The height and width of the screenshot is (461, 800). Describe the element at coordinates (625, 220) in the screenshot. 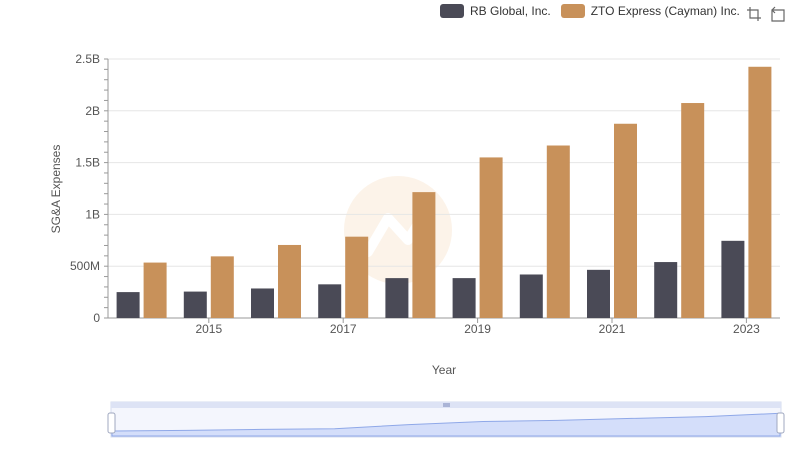

I see `bar-zto-2021` at that location.